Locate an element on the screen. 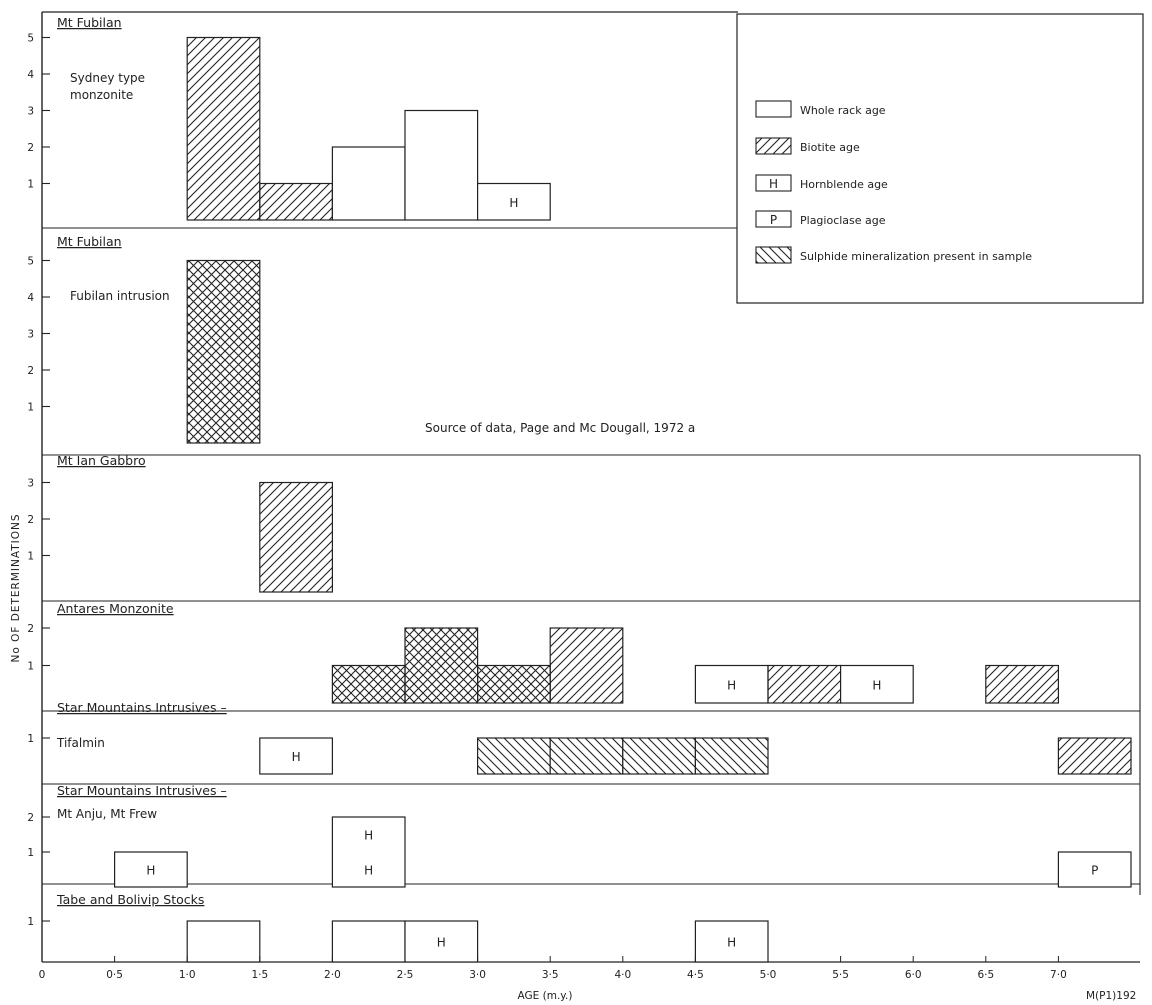  x-tick-label: 7·0 is located at coordinates (1058, 975).